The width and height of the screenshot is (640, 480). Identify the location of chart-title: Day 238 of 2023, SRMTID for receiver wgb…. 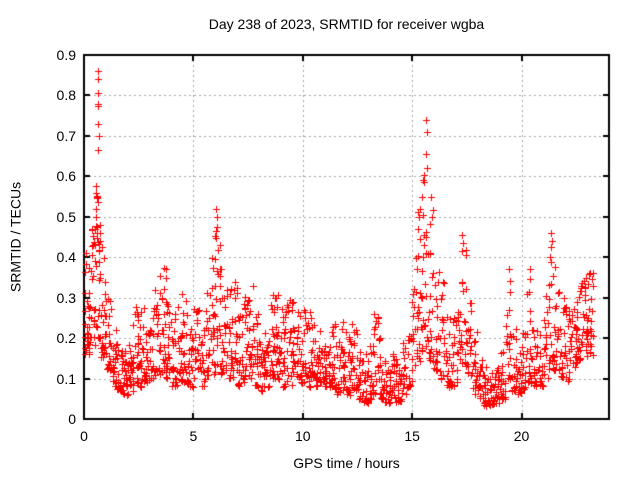
(346, 24).